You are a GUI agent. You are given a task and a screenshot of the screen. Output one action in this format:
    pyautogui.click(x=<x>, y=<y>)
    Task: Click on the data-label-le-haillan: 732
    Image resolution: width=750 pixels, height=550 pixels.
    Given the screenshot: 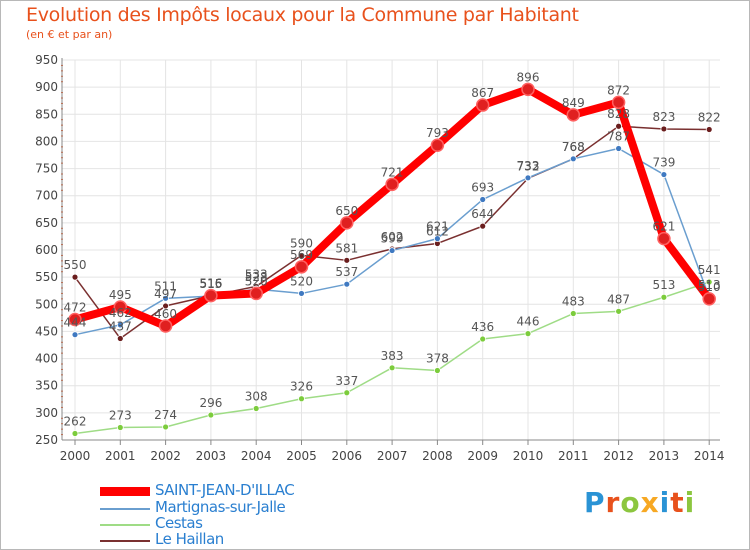 What is the action you would take?
    pyautogui.click(x=528, y=166)
    